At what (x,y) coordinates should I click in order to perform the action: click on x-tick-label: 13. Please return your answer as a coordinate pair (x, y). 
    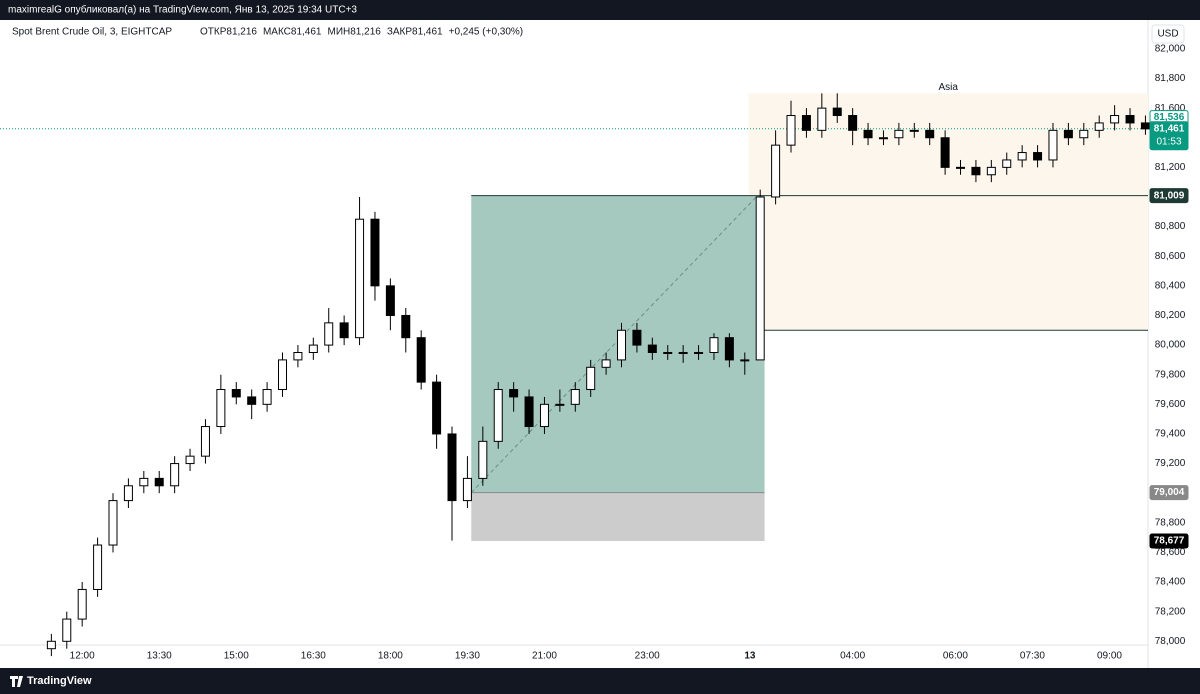
    Looking at the image, I should click on (750, 656).